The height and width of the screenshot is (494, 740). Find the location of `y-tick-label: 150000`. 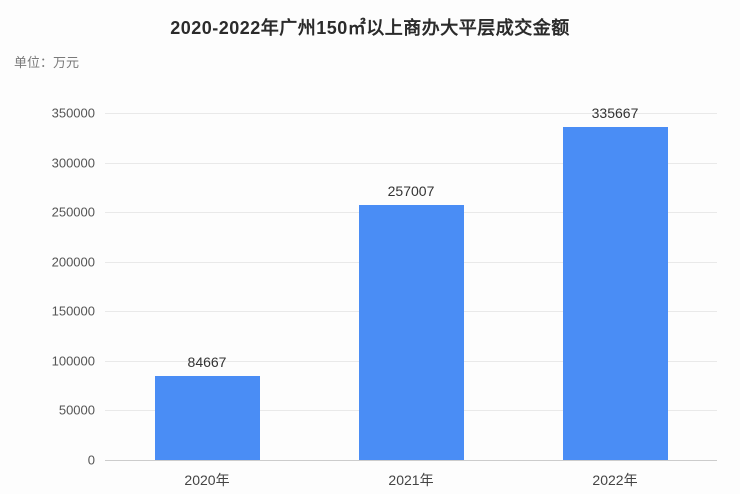

y-tick-label: 150000 is located at coordinates (73, 311).